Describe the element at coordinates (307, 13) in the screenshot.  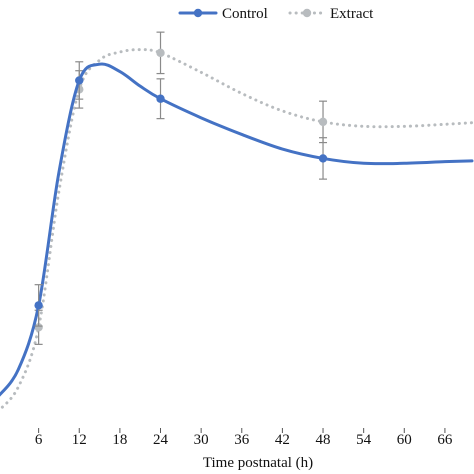
I see `legend-marker-extract` at that location.